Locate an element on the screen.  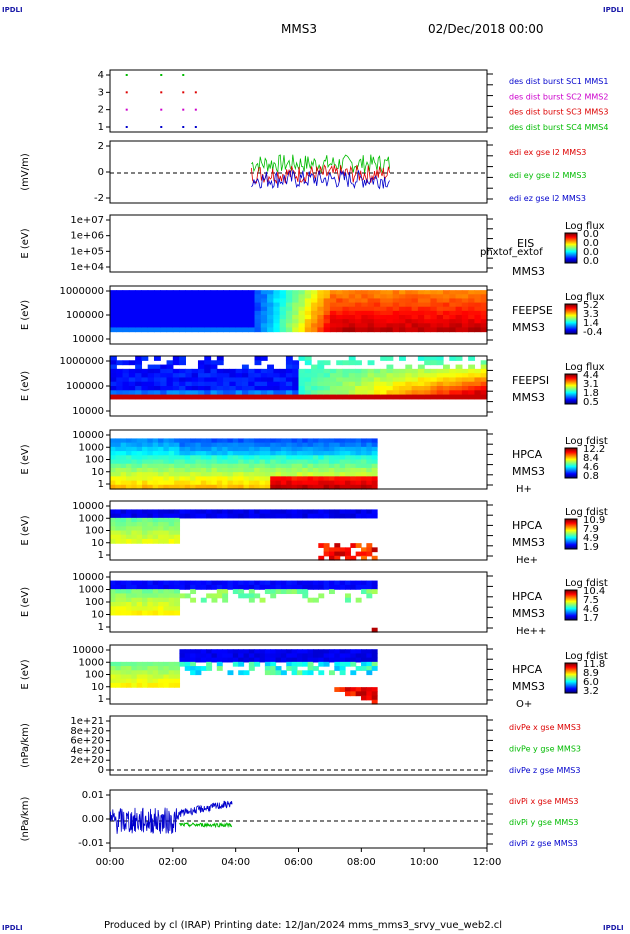
edi-panel-ytick-label: 2 is located at coordinates (101, 146).